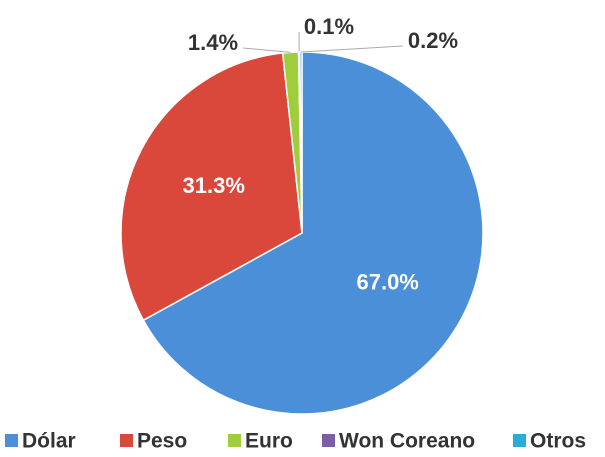 The image size is (605, 457). What do you see at coordinates (213, 42) in the screenshot?
I see `slice-label: 1.4%` at bounding box center [213, 42].